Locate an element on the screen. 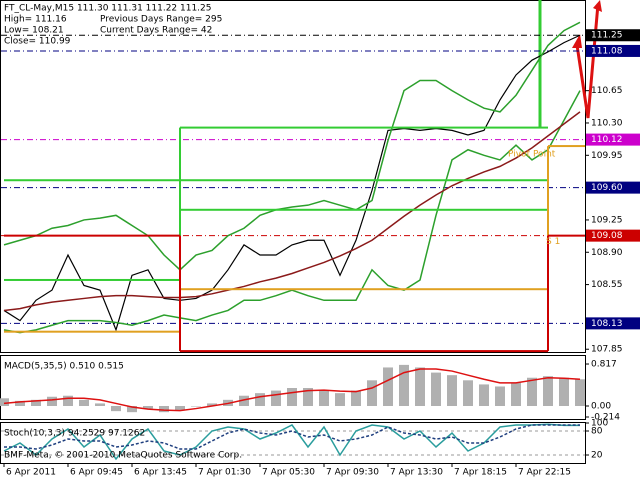  arrow is located at coordinates (587, 61).